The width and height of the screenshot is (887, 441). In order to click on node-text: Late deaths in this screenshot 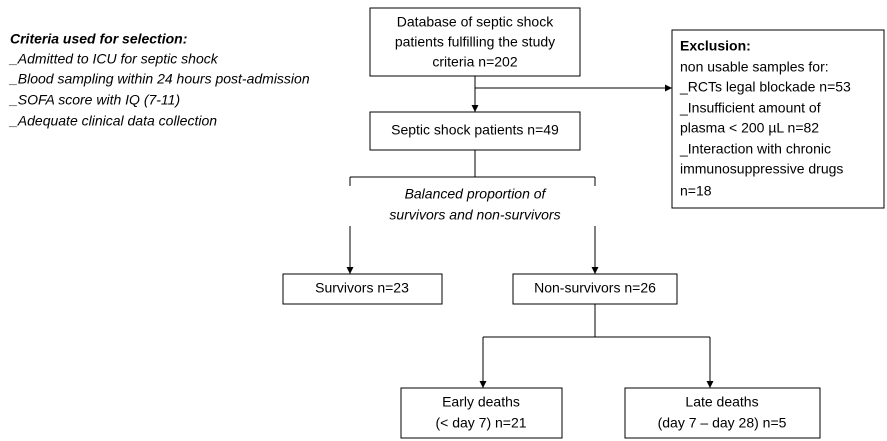, I will do `click(721, 402)`.